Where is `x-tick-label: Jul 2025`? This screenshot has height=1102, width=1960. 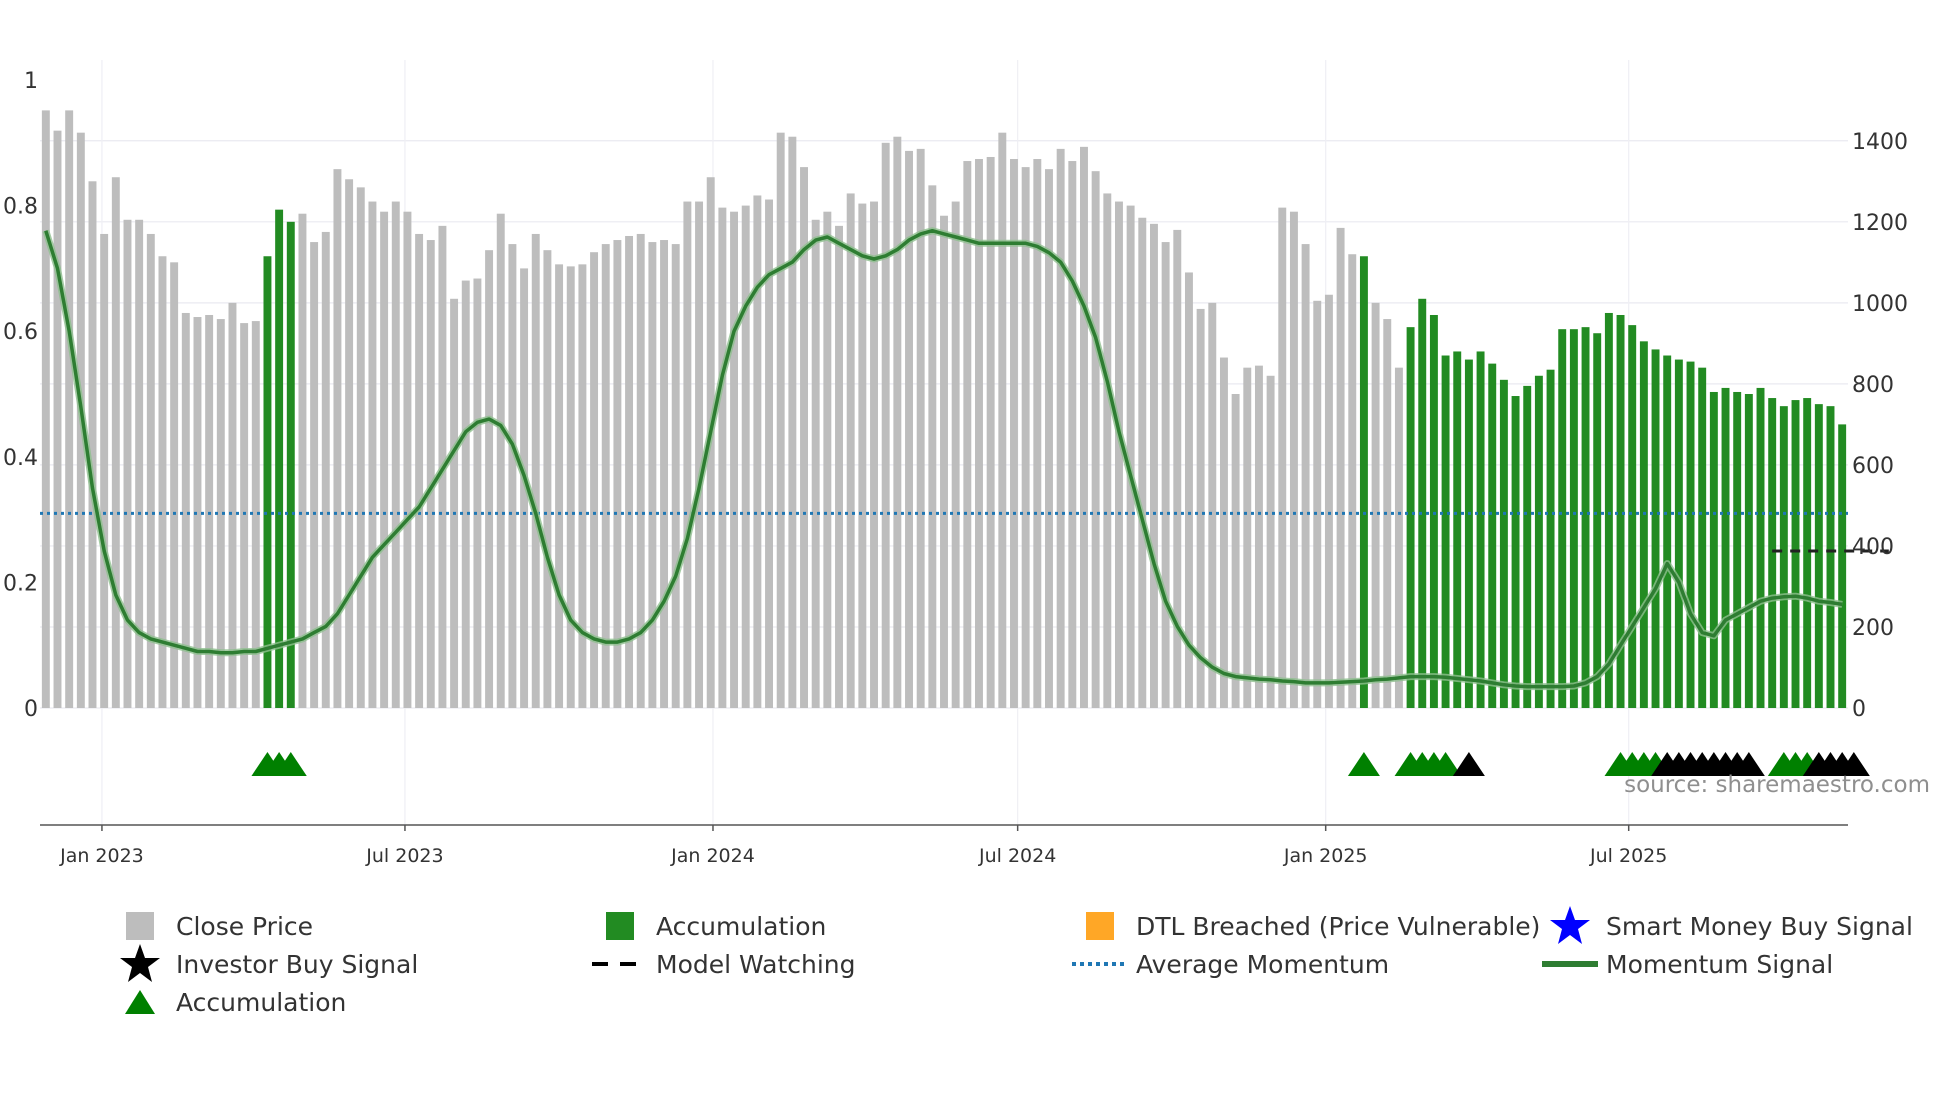 x-tick-label: Jul 2025 is located at coordinates (1628, 856).